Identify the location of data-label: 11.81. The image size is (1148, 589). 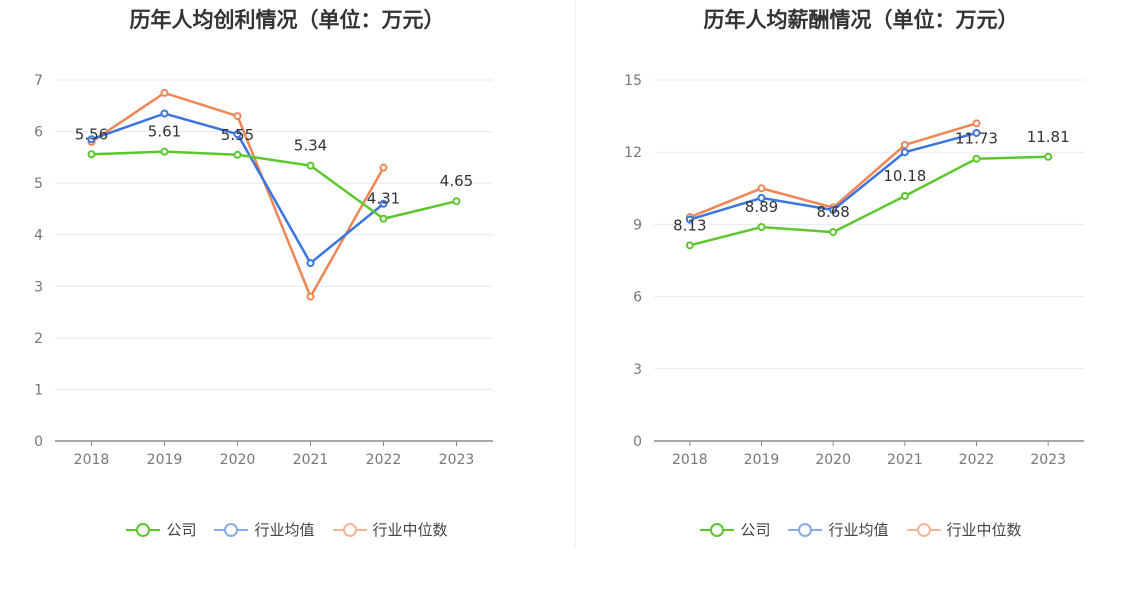
(1048, 137).